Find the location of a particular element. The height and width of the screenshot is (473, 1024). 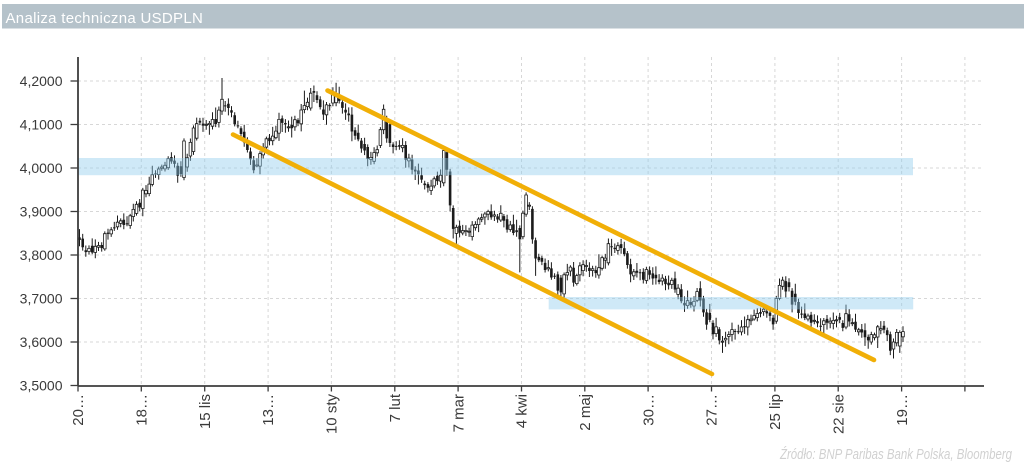

svg-text: 4,2000 is located at coordinates (41, 81).